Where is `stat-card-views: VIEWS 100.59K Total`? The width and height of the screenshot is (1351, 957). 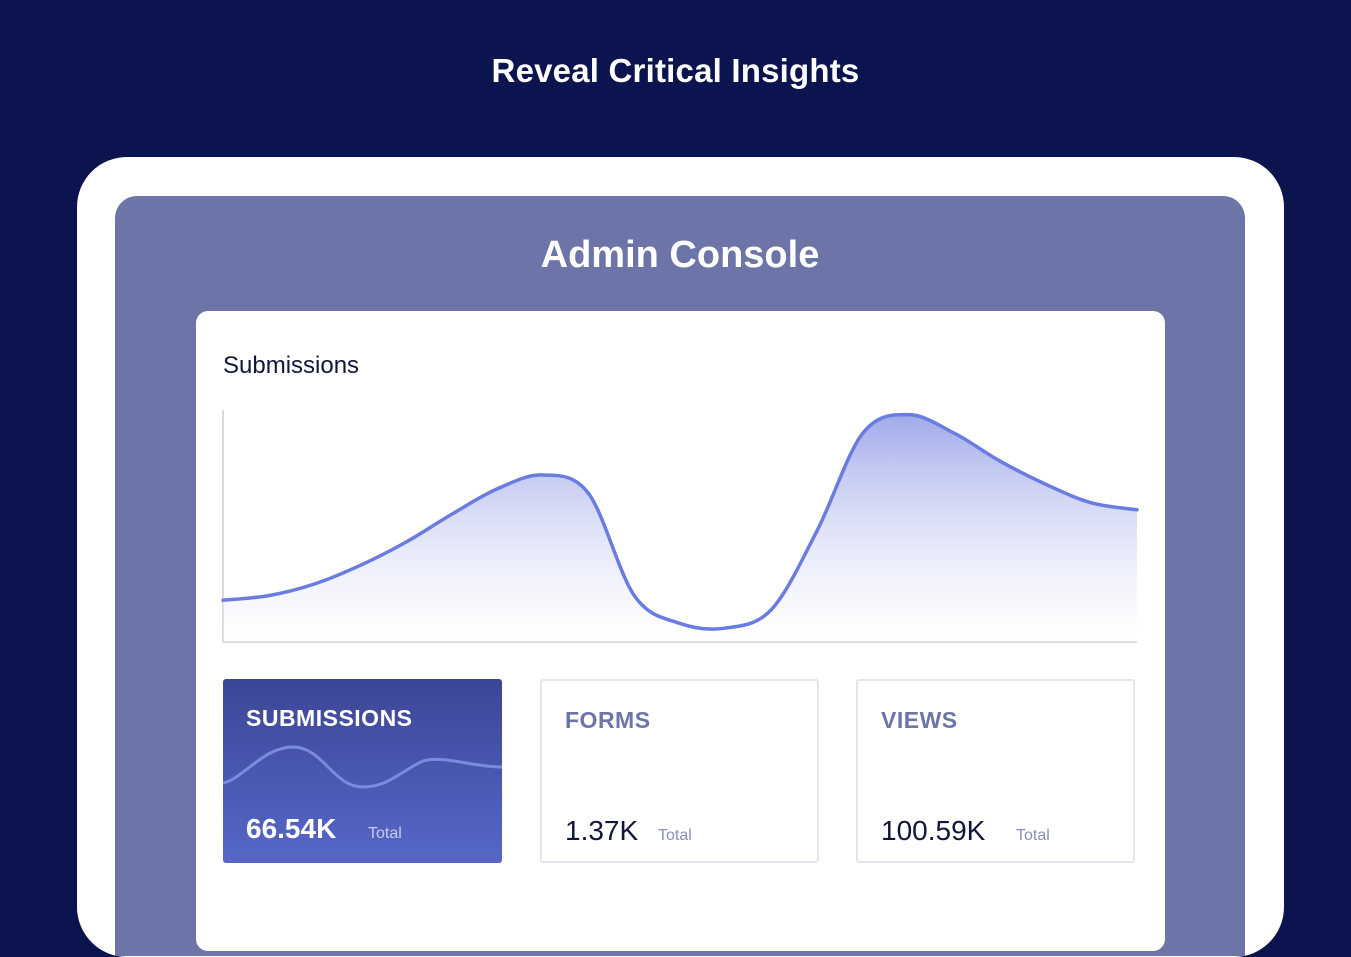 stat-card-views: VIEWS 100.59K Total is located at coordinates (995, 771).